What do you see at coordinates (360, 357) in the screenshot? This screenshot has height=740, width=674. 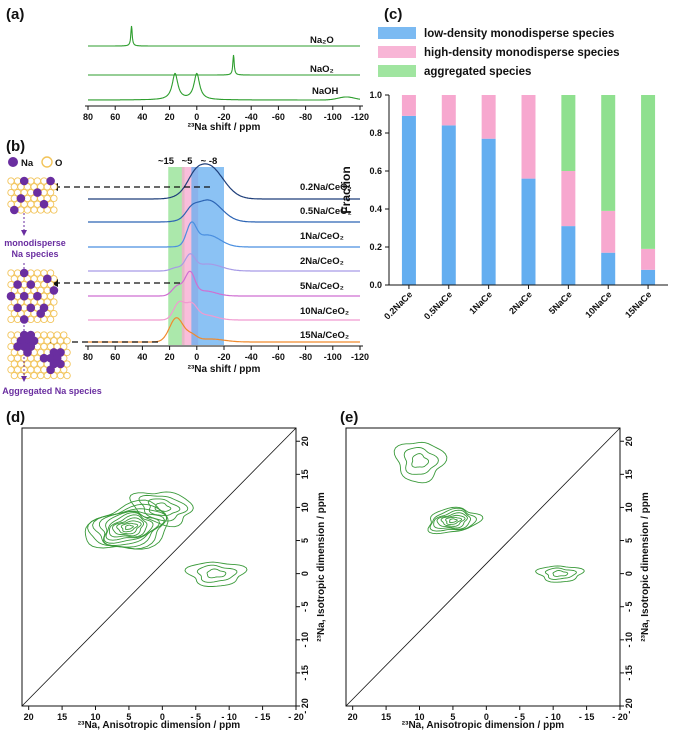 I see `tick-label: -120` at bounding box center [360, 357].